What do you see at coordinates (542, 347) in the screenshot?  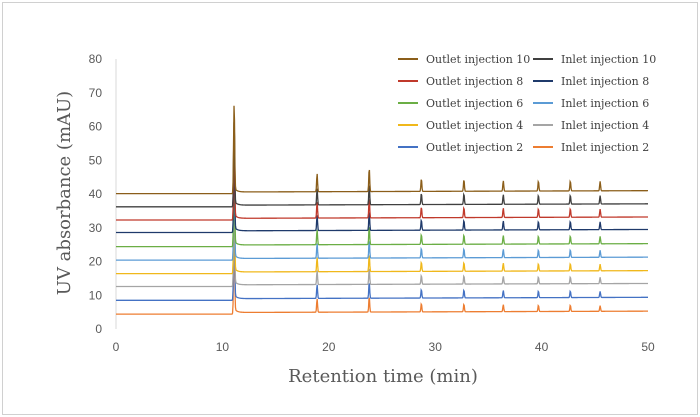 I see `x-tick-label: 40` at bounding box center [542, 347].